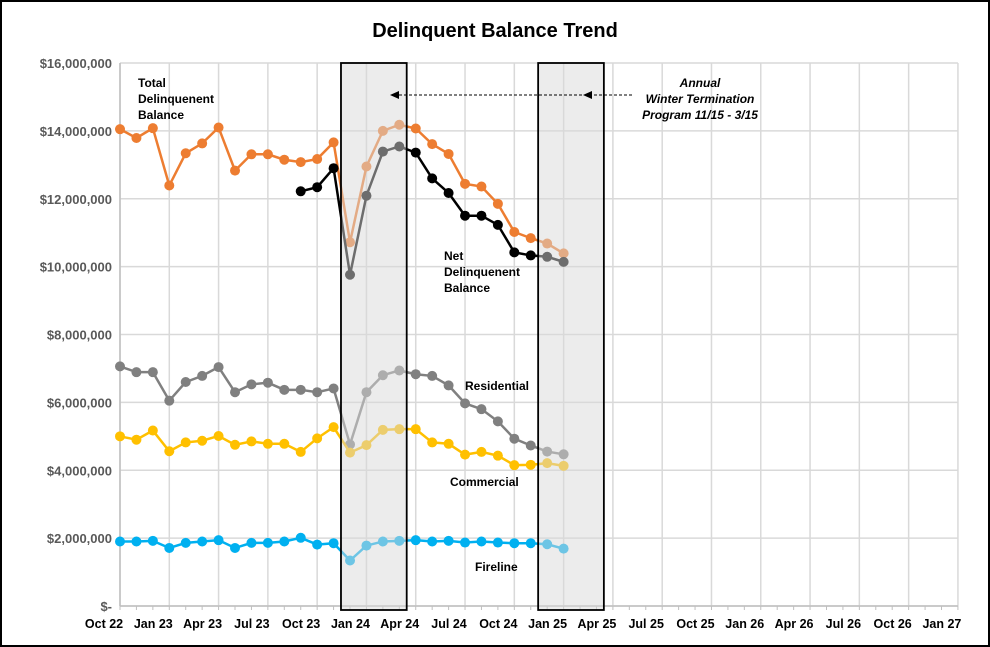 Image resolution: width=990 pixels, height=647 pixels. Describe the element at coordinates (301, 624) in the screenshot. I see `x-tick-label: Oct 23` at that location.